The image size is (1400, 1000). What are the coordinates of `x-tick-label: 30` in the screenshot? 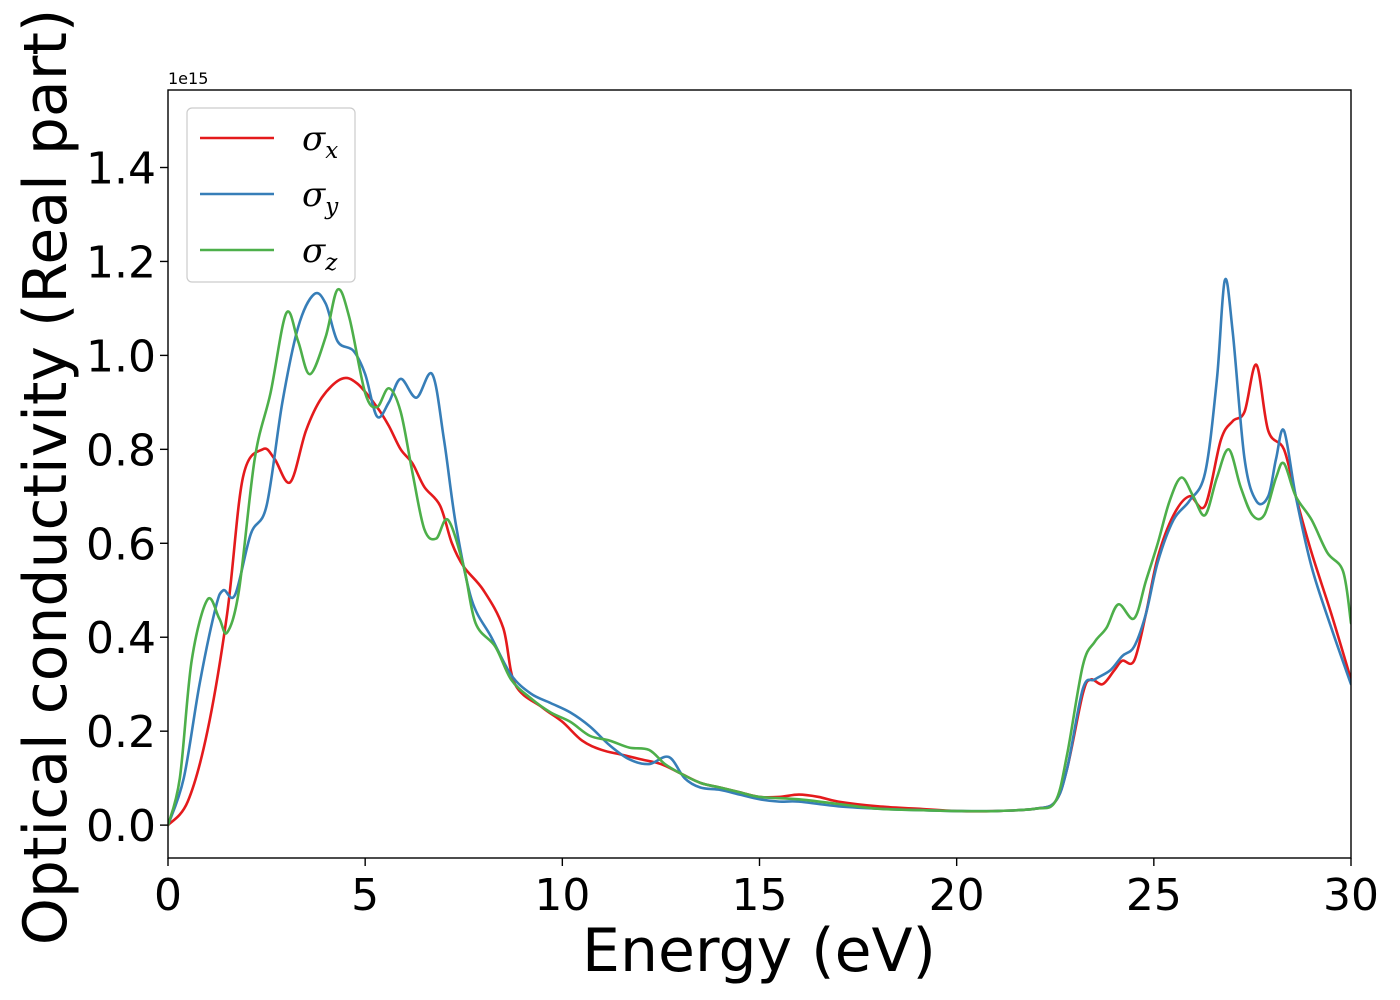 It's located at (1351, 895).